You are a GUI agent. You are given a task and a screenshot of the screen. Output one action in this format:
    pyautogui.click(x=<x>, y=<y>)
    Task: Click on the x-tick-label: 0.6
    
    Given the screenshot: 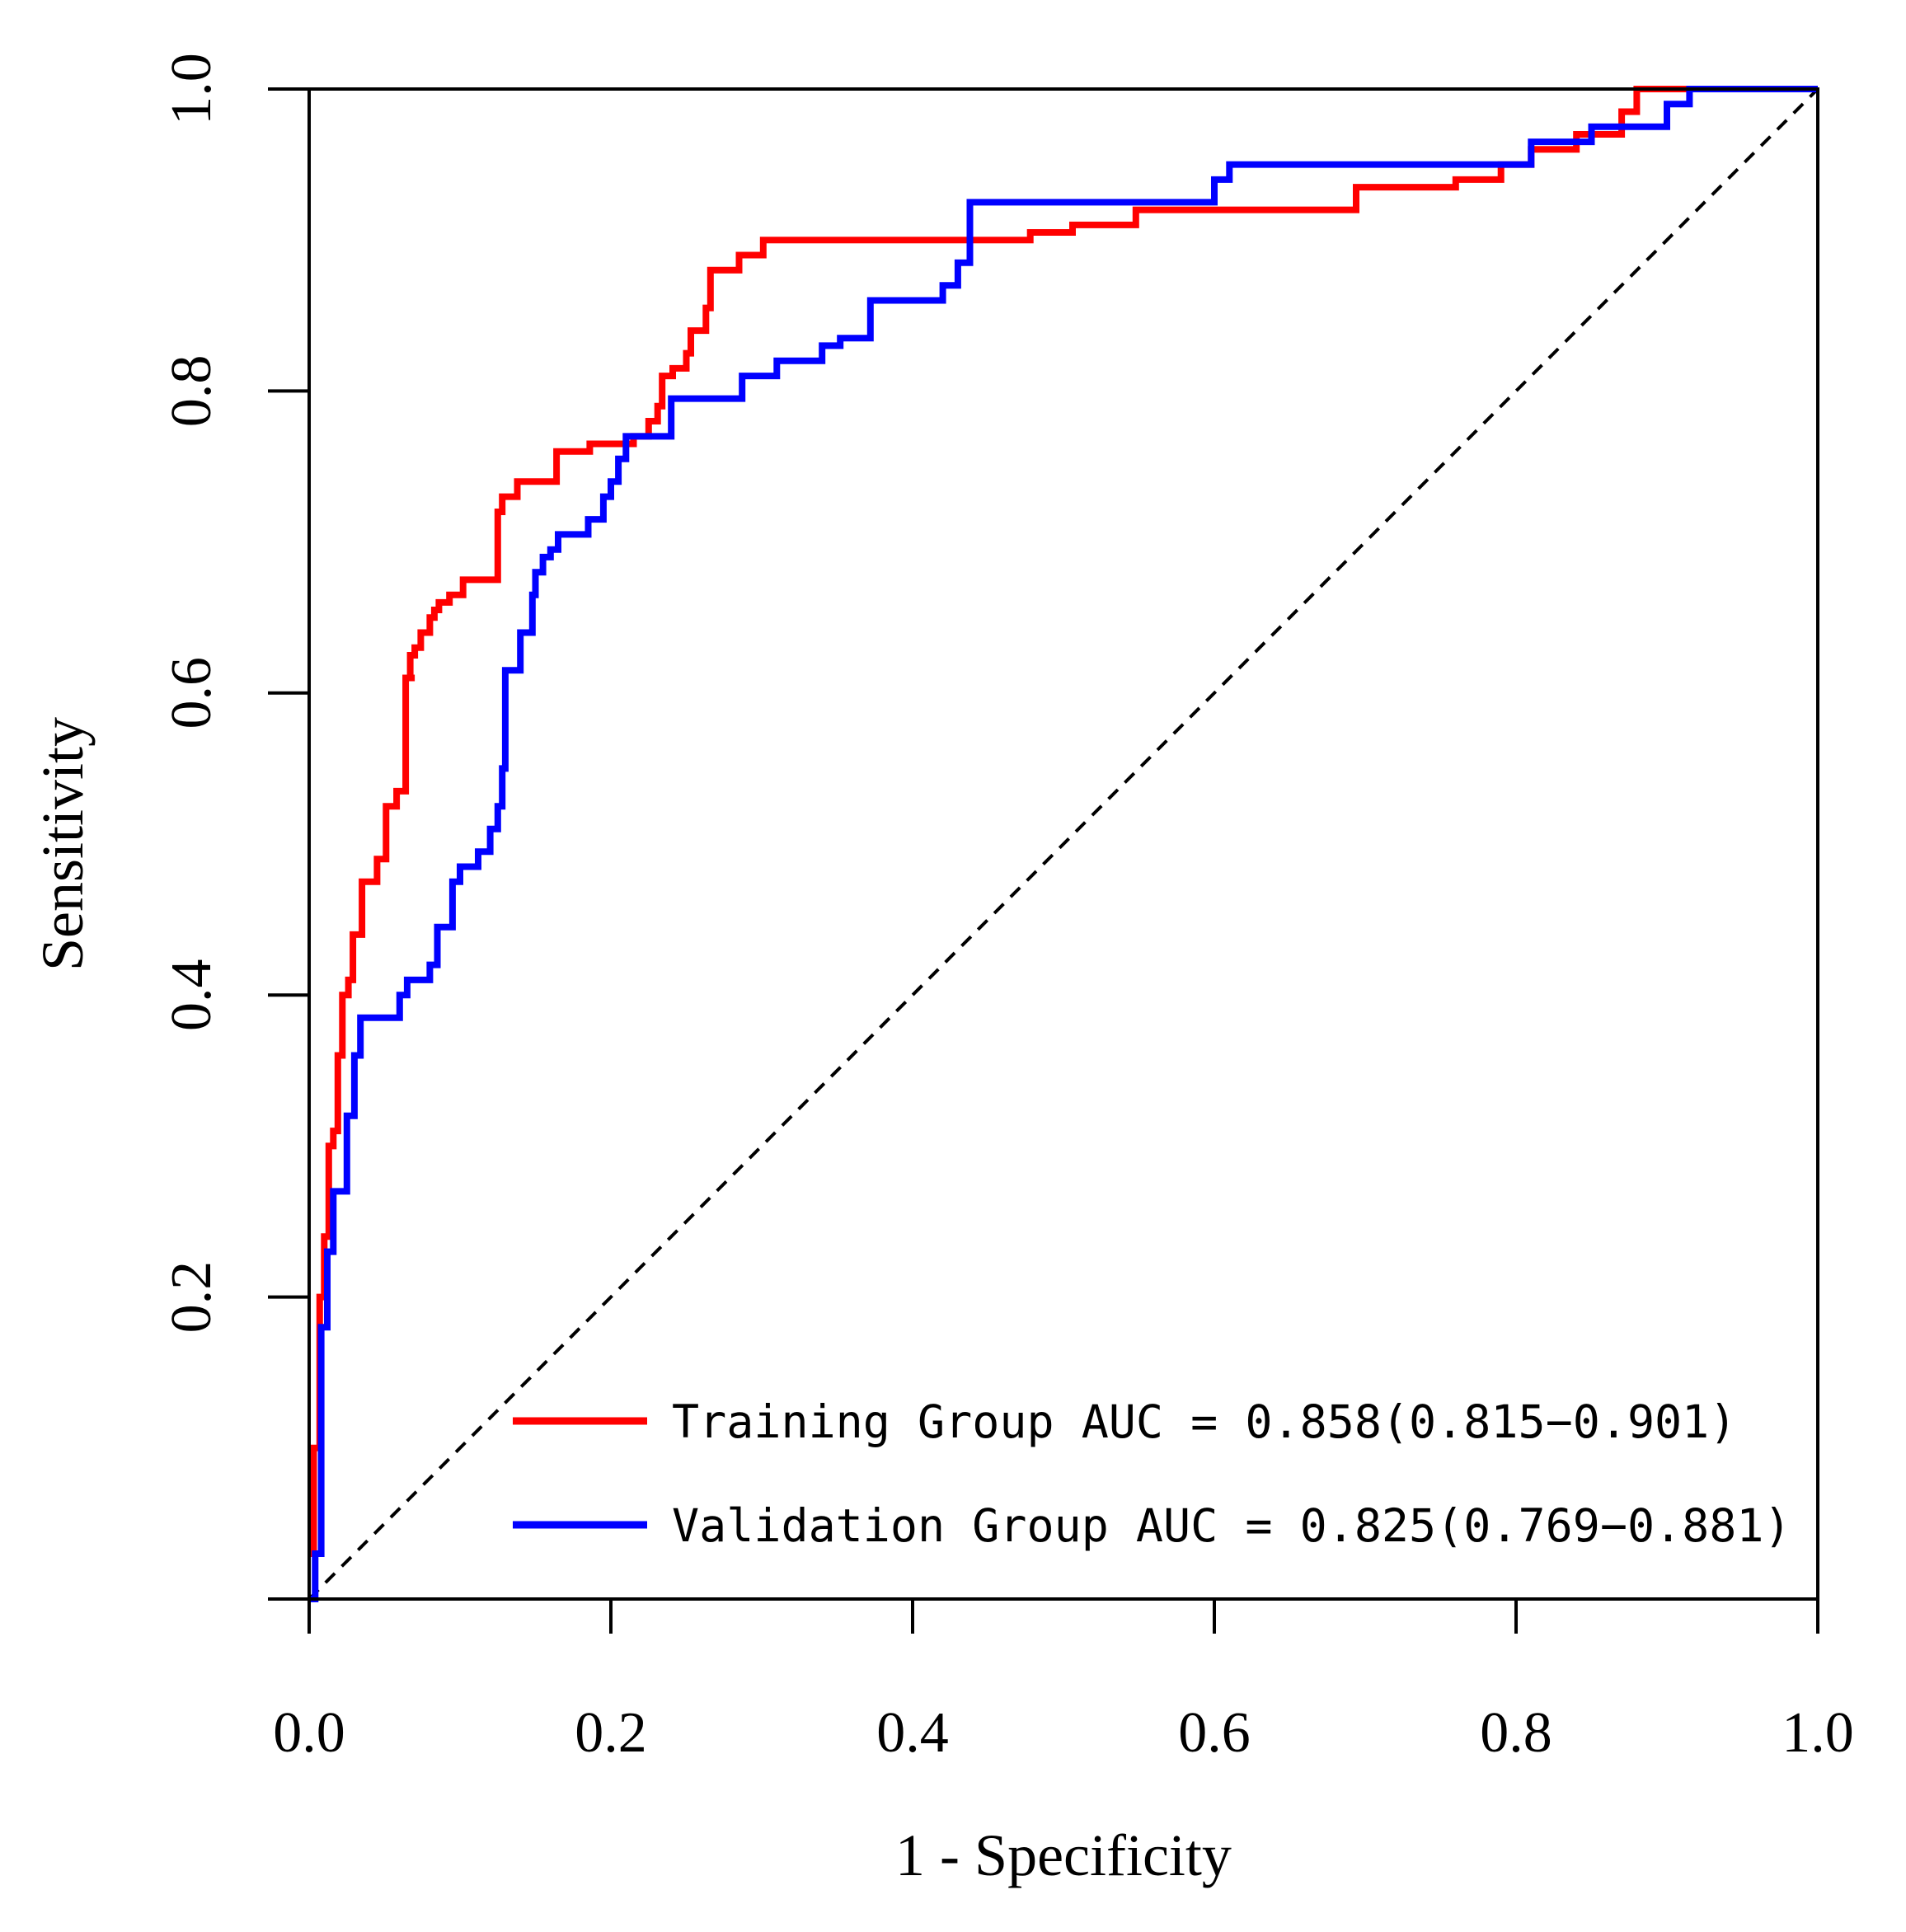 What is the action you would take?
    pyautogui.click(x=1214, y=1733)
    